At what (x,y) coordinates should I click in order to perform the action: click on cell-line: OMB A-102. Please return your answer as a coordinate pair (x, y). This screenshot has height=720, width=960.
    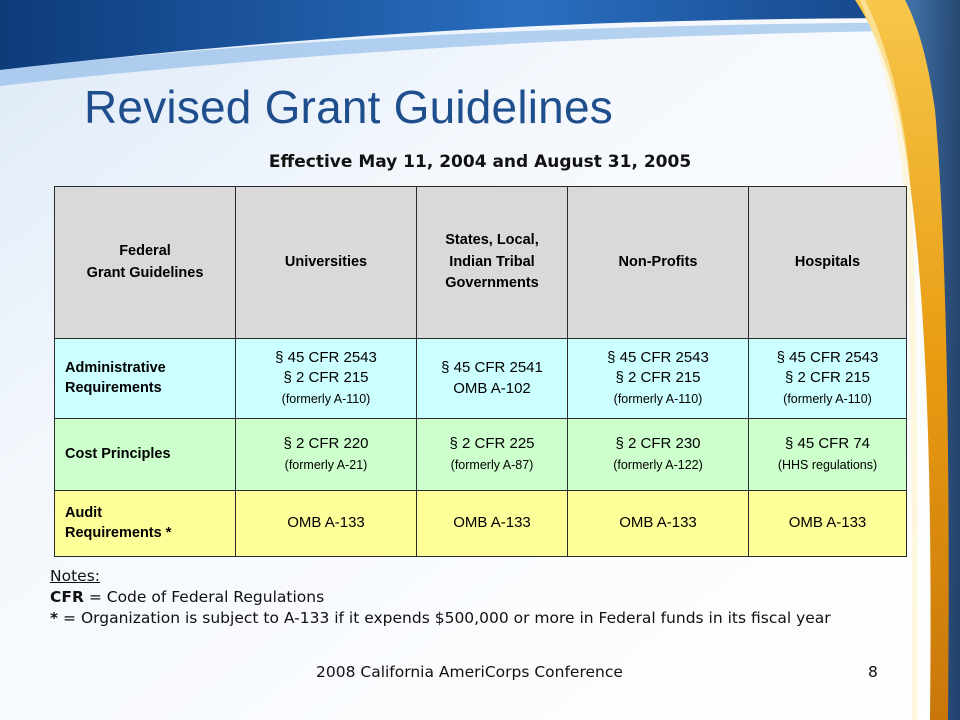
    Looking at the image, I should click on (492, 388).